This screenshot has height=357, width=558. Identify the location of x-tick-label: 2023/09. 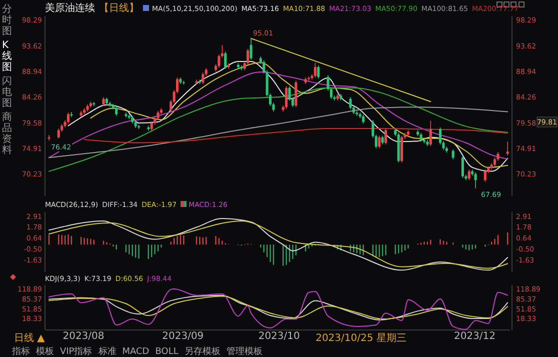
(183, 336).